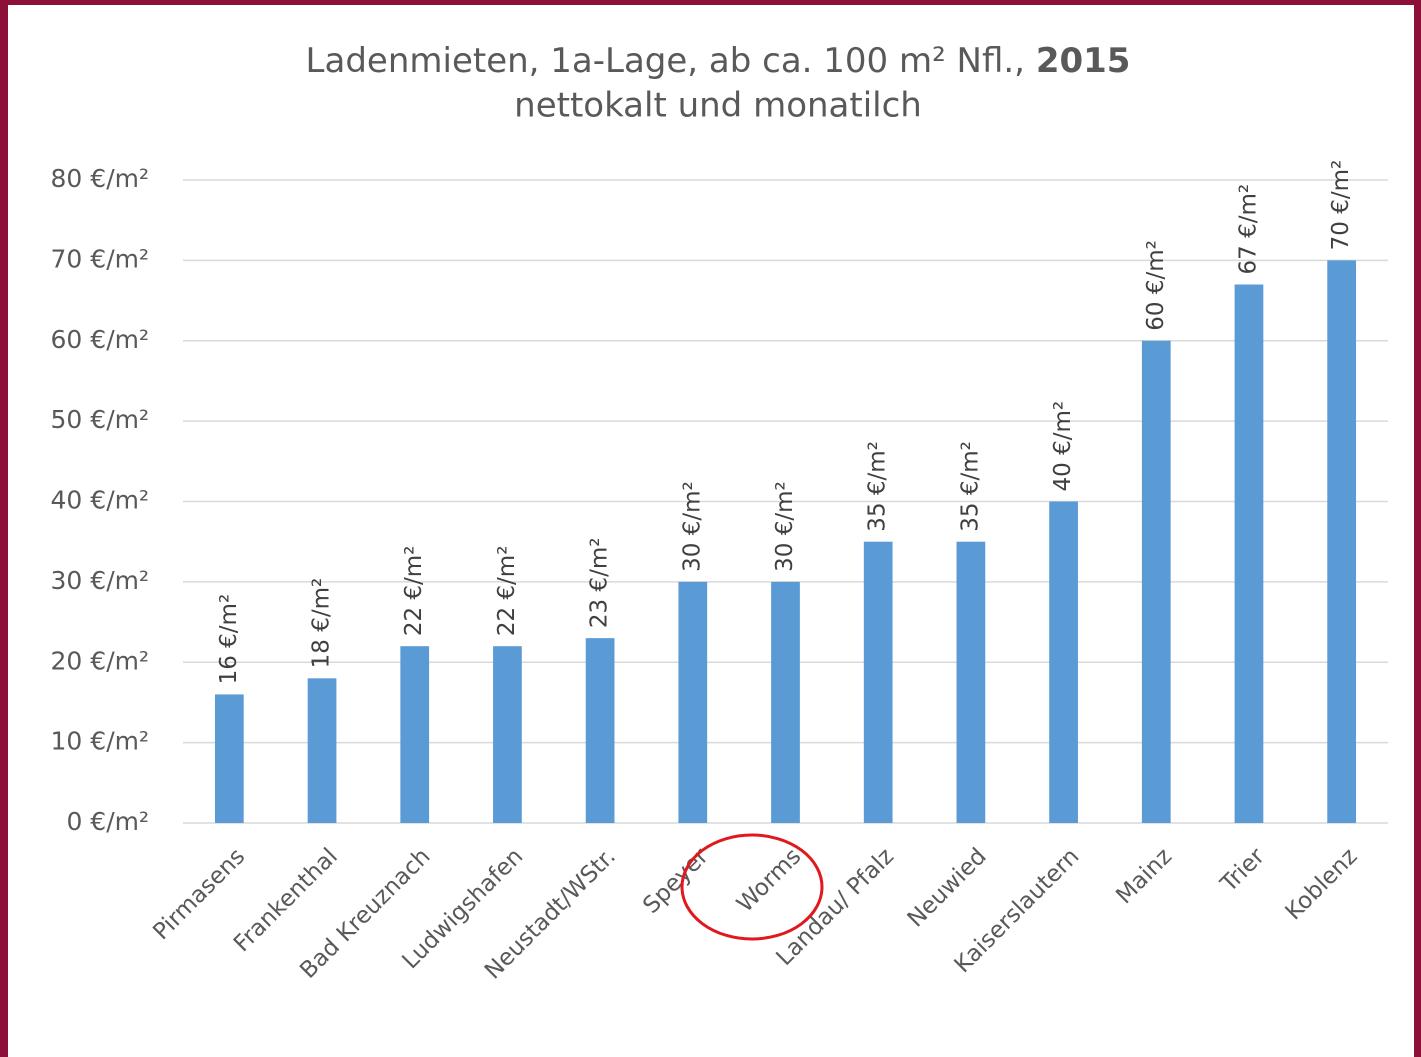  What do you see at coordinates (1248, 229) in the screenshot?
I see `value-label: 67 €/m²` at bounding box center [1248, 229].